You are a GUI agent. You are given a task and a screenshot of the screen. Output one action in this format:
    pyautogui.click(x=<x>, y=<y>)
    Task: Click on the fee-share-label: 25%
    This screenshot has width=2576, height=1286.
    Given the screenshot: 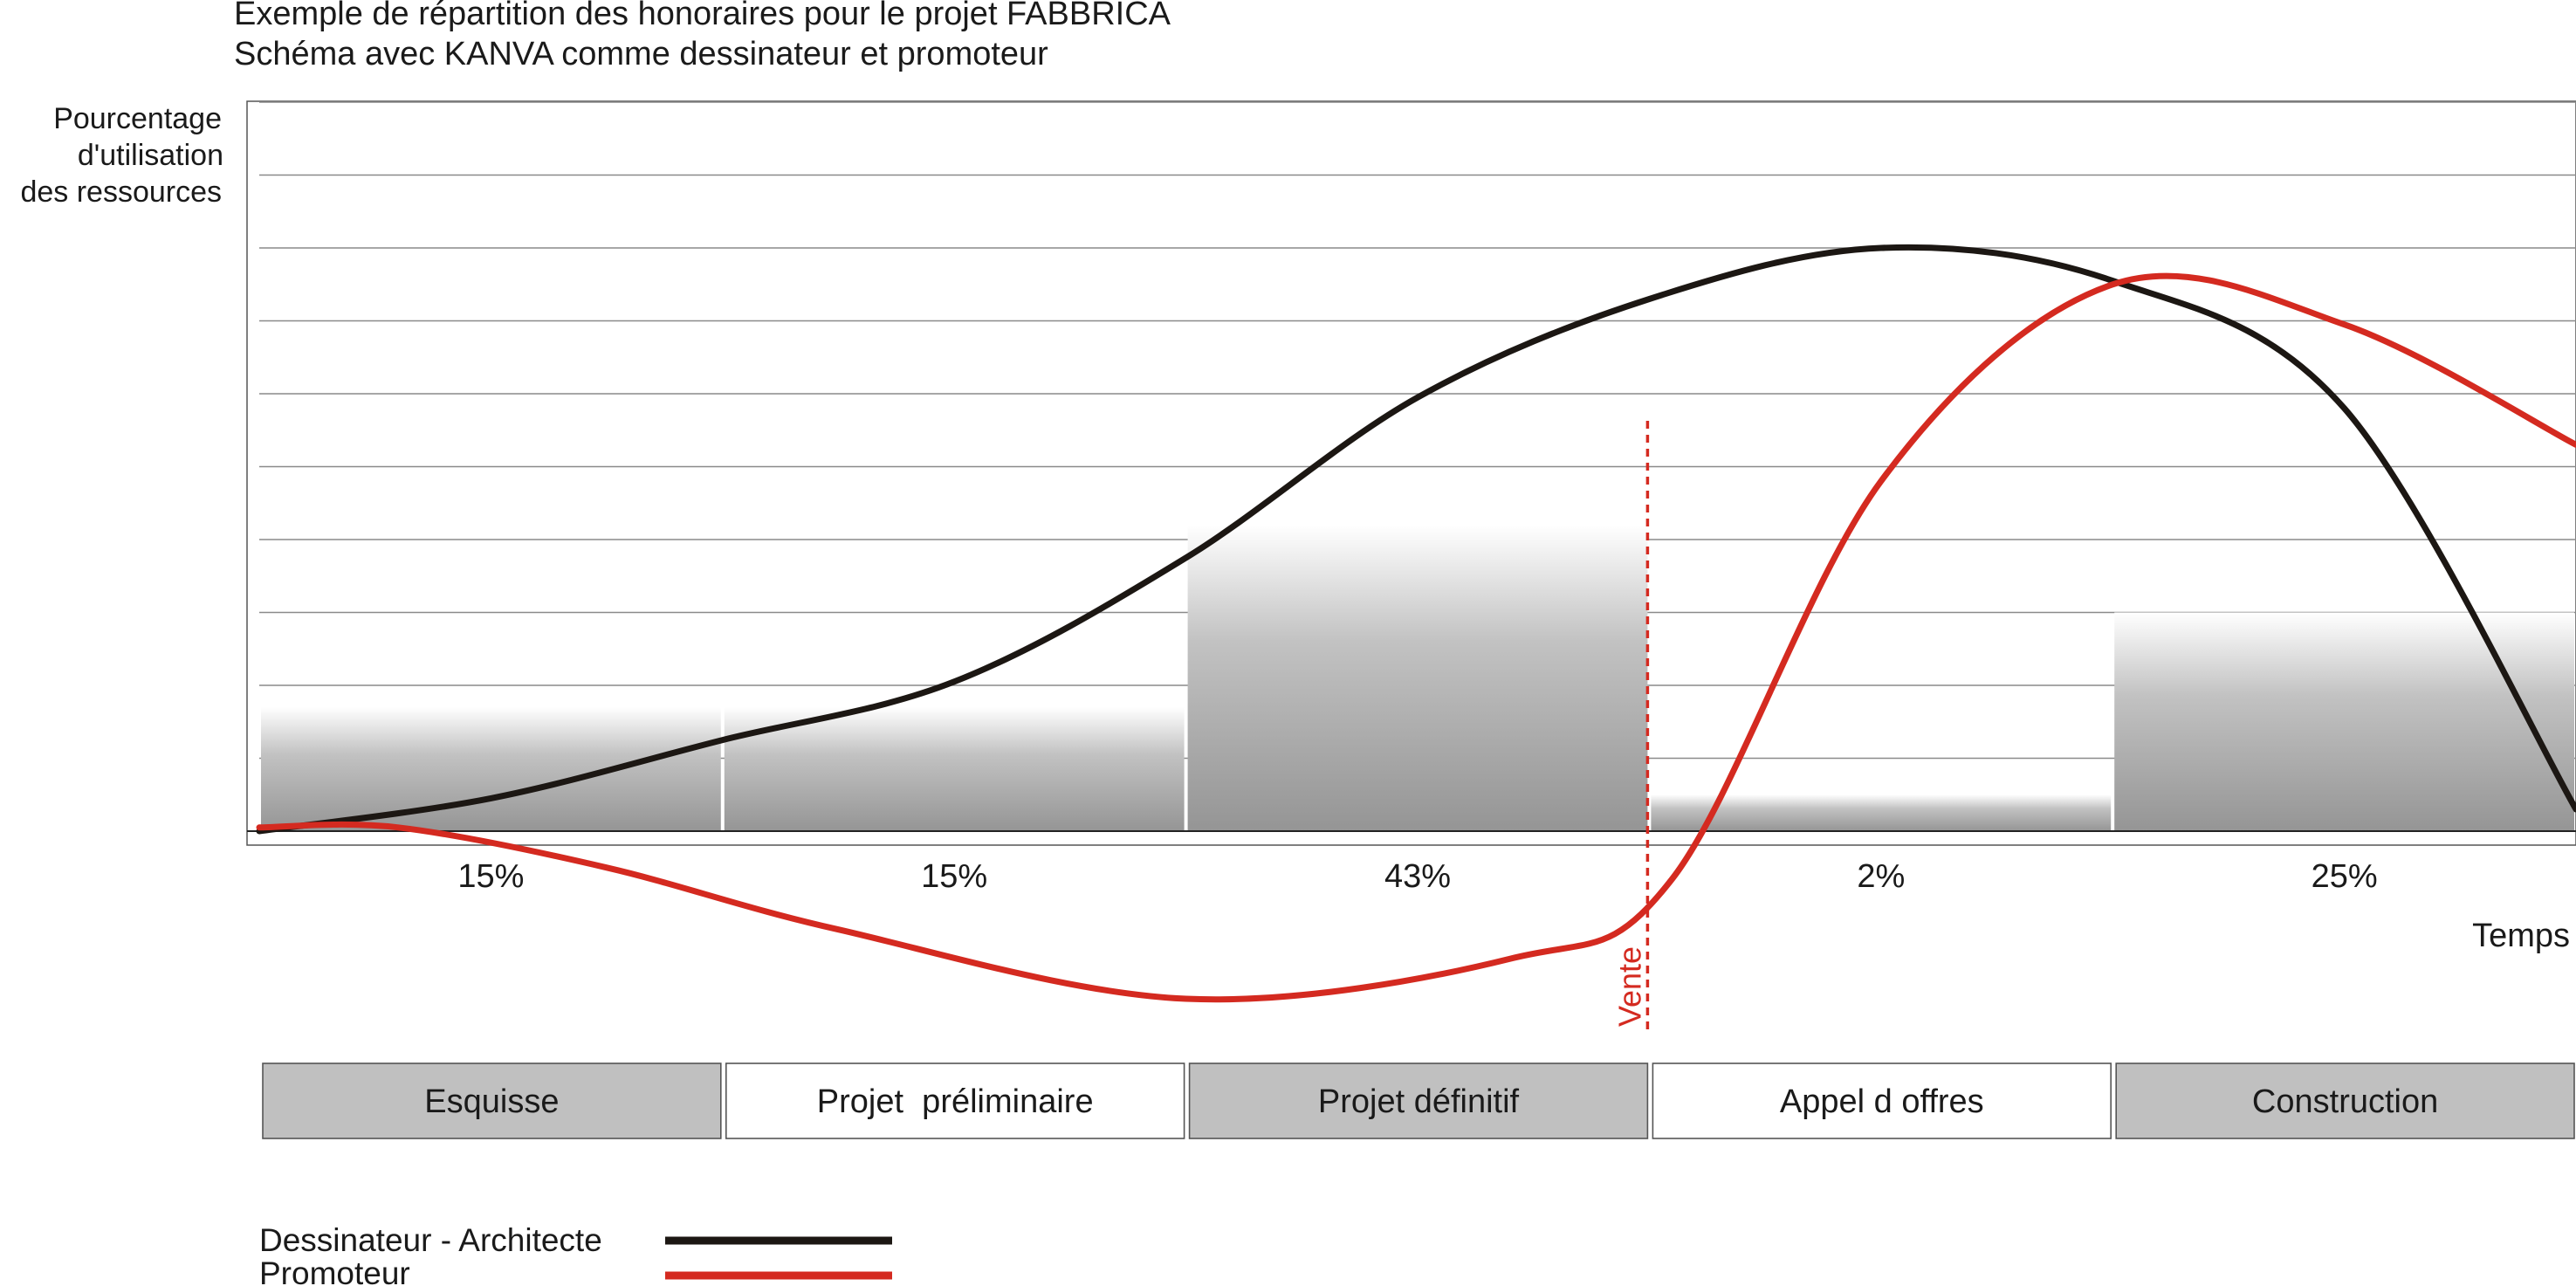 What is the action you would take?
    pyautogui.click(x=2345, y=876)
    